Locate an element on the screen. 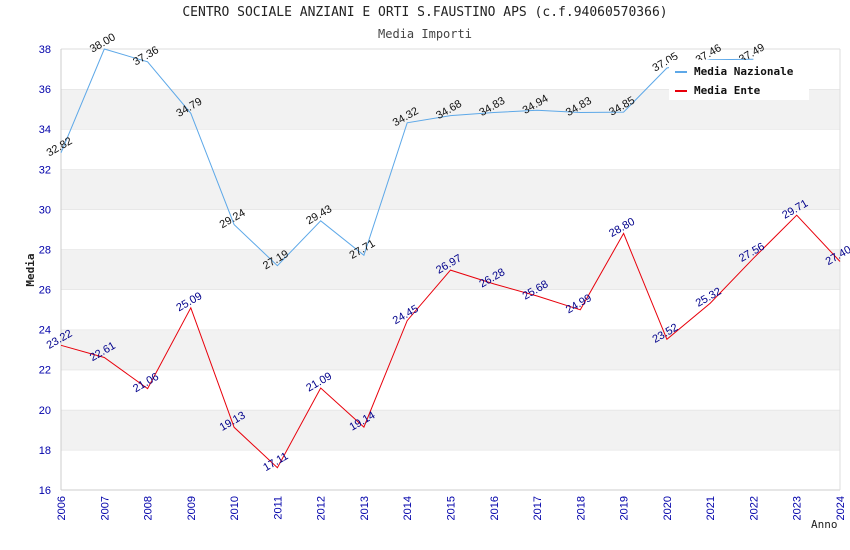  x-tick-label: 2015 is located at coordinates (452, 508).